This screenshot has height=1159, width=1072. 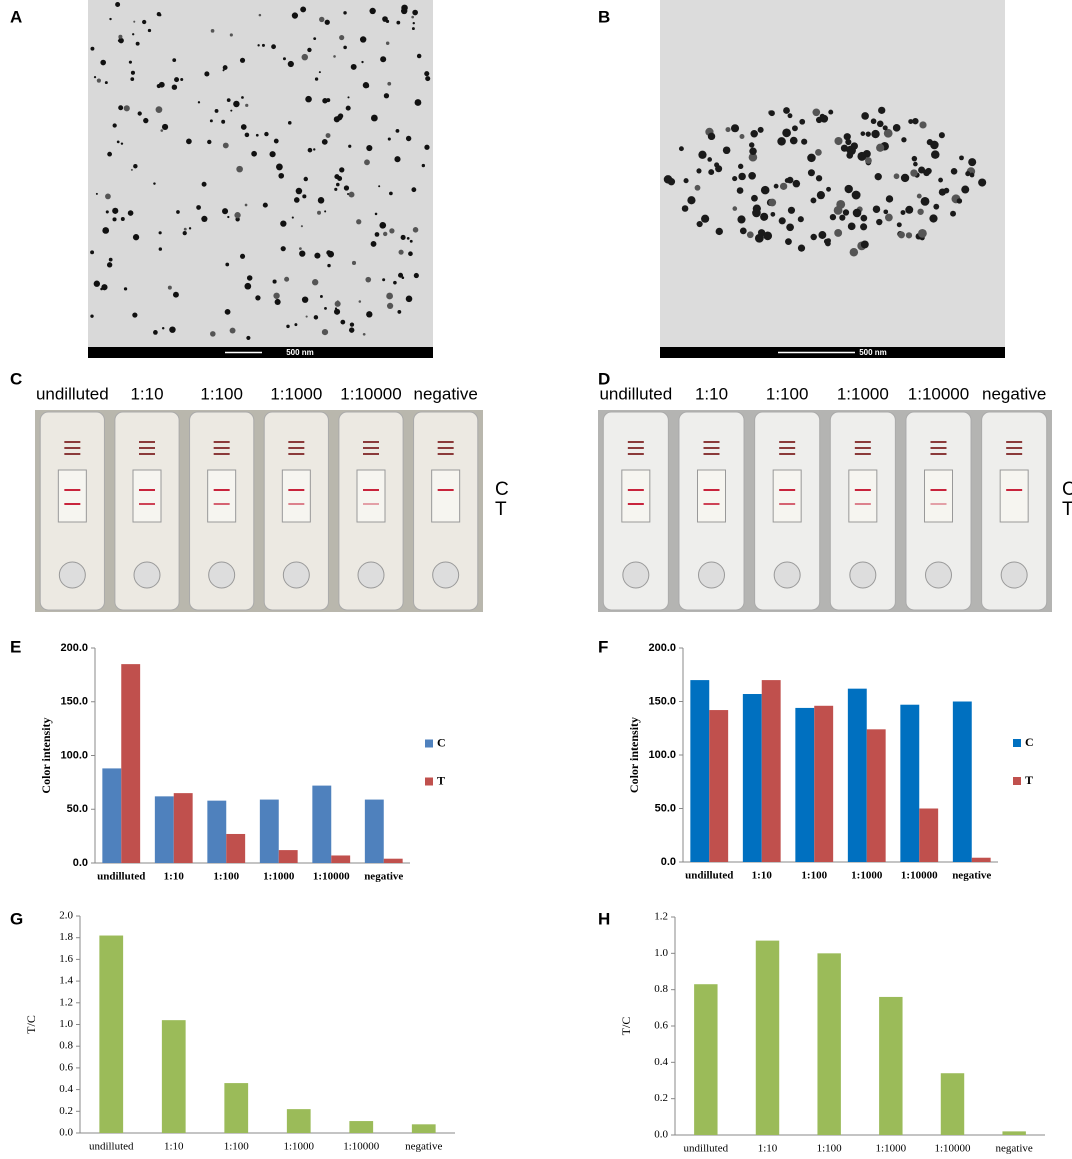 I want to click on strip-label: undilluted, so click(x=635, y=393).